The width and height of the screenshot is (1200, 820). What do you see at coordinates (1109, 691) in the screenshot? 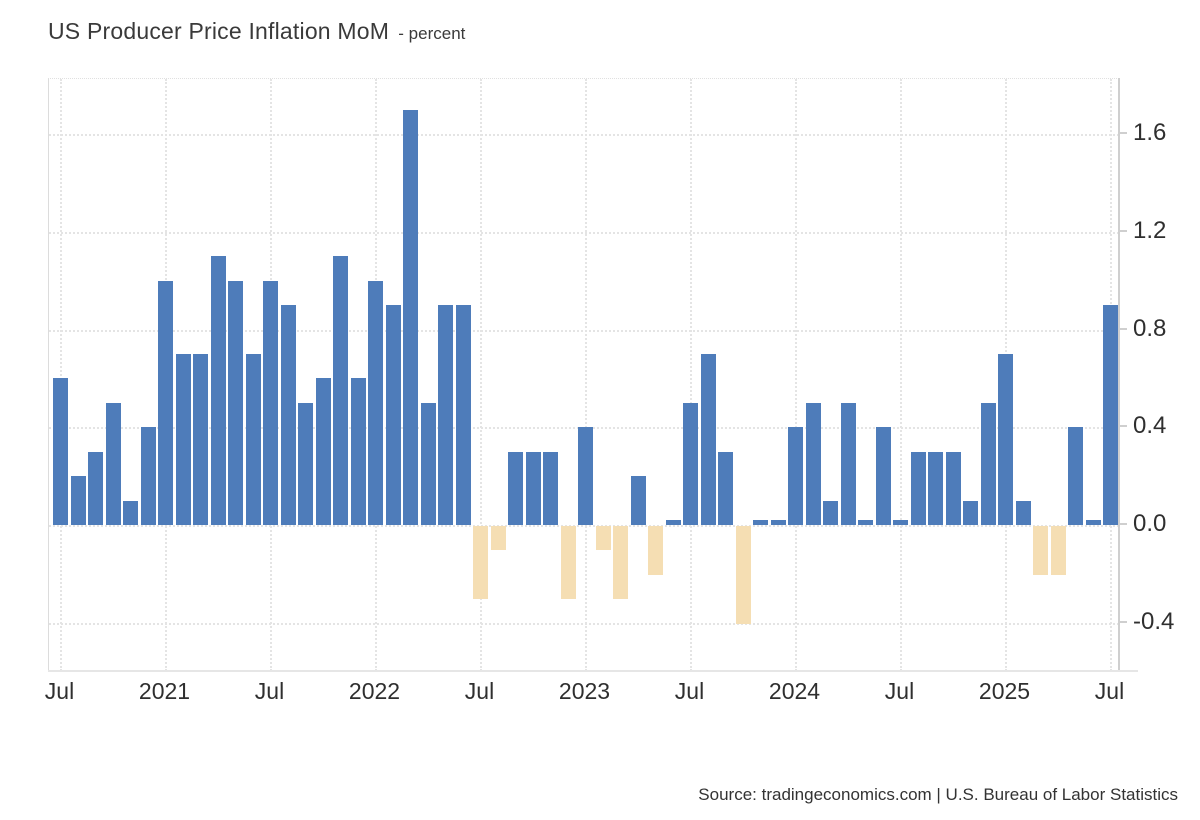
I see `x-tick-label-Jul-60: Jul` at bounding box center [1109, 691].